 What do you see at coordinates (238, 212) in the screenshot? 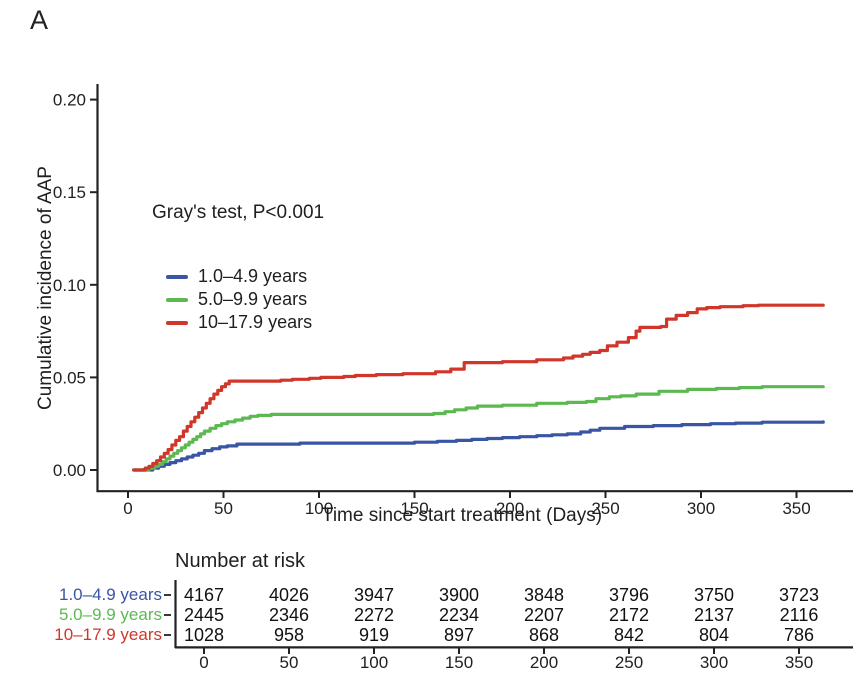
I see `grays-test-annotation: Gray's test, P<0.001` at bounding box center [238, 212].